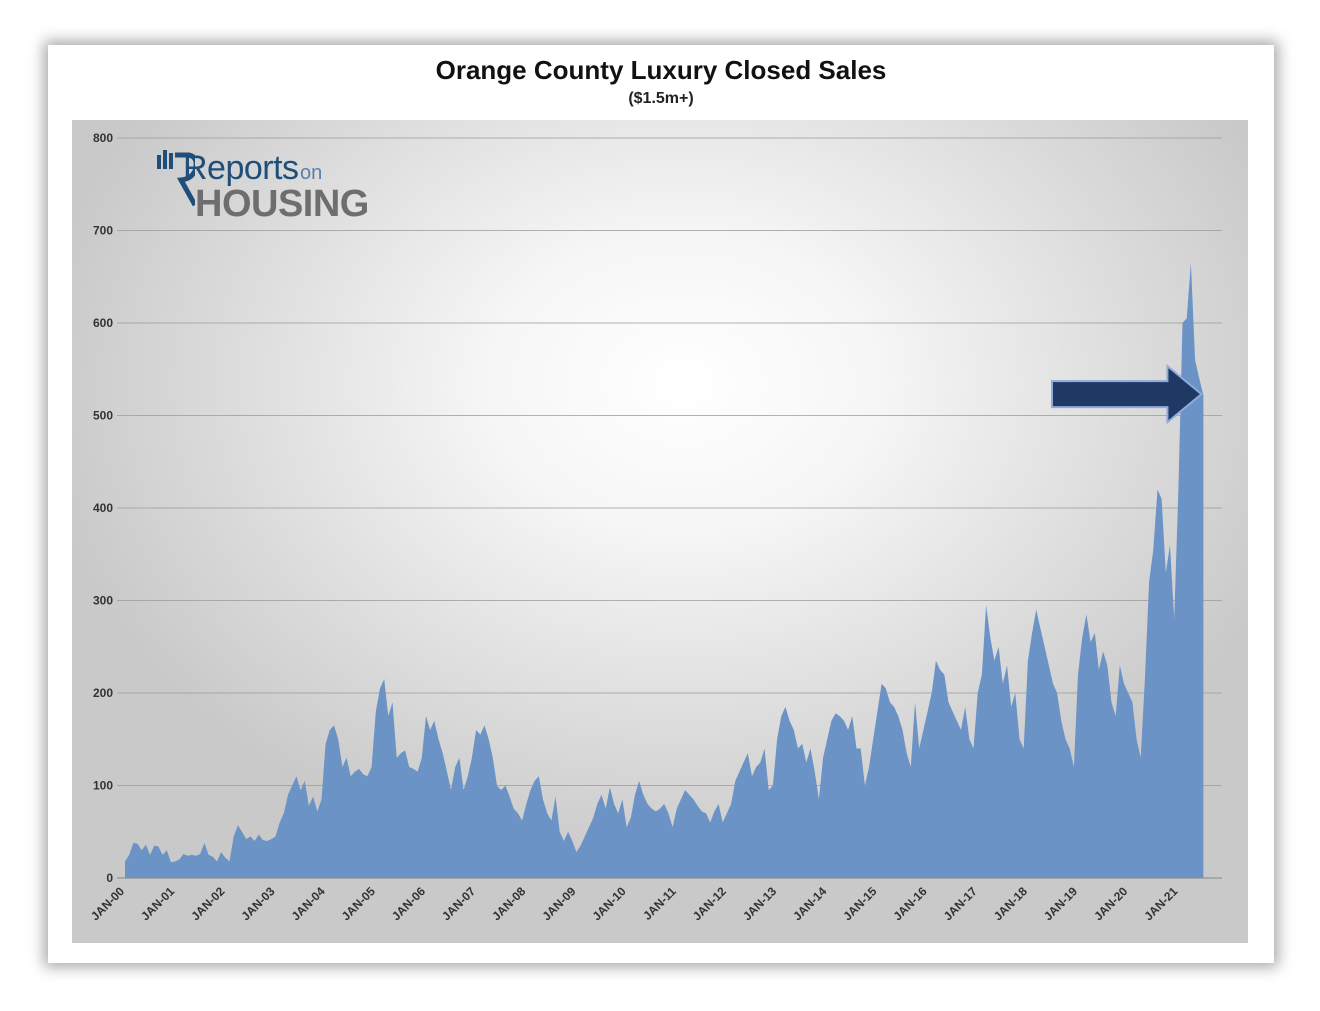 Image resolution: width=1320 pixels, height=1011 pixels. What do you see at coordinates (609, 903) in the screenshot?
I see `x-tick-label: JAN-10` at bounding box center [609, 903].